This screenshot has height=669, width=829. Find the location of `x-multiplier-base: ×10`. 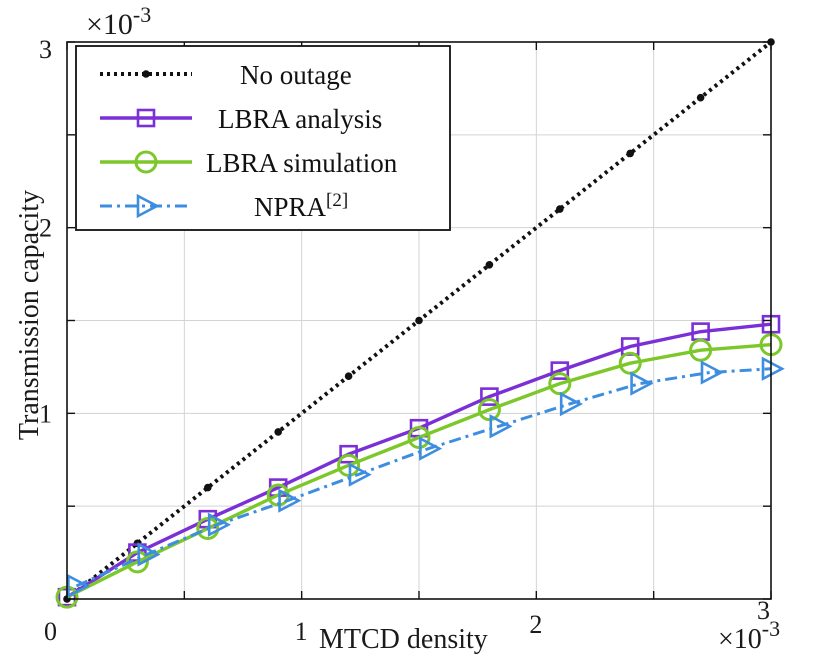

x-multiplier-base: ×10 is located at coordinates (740, 639).